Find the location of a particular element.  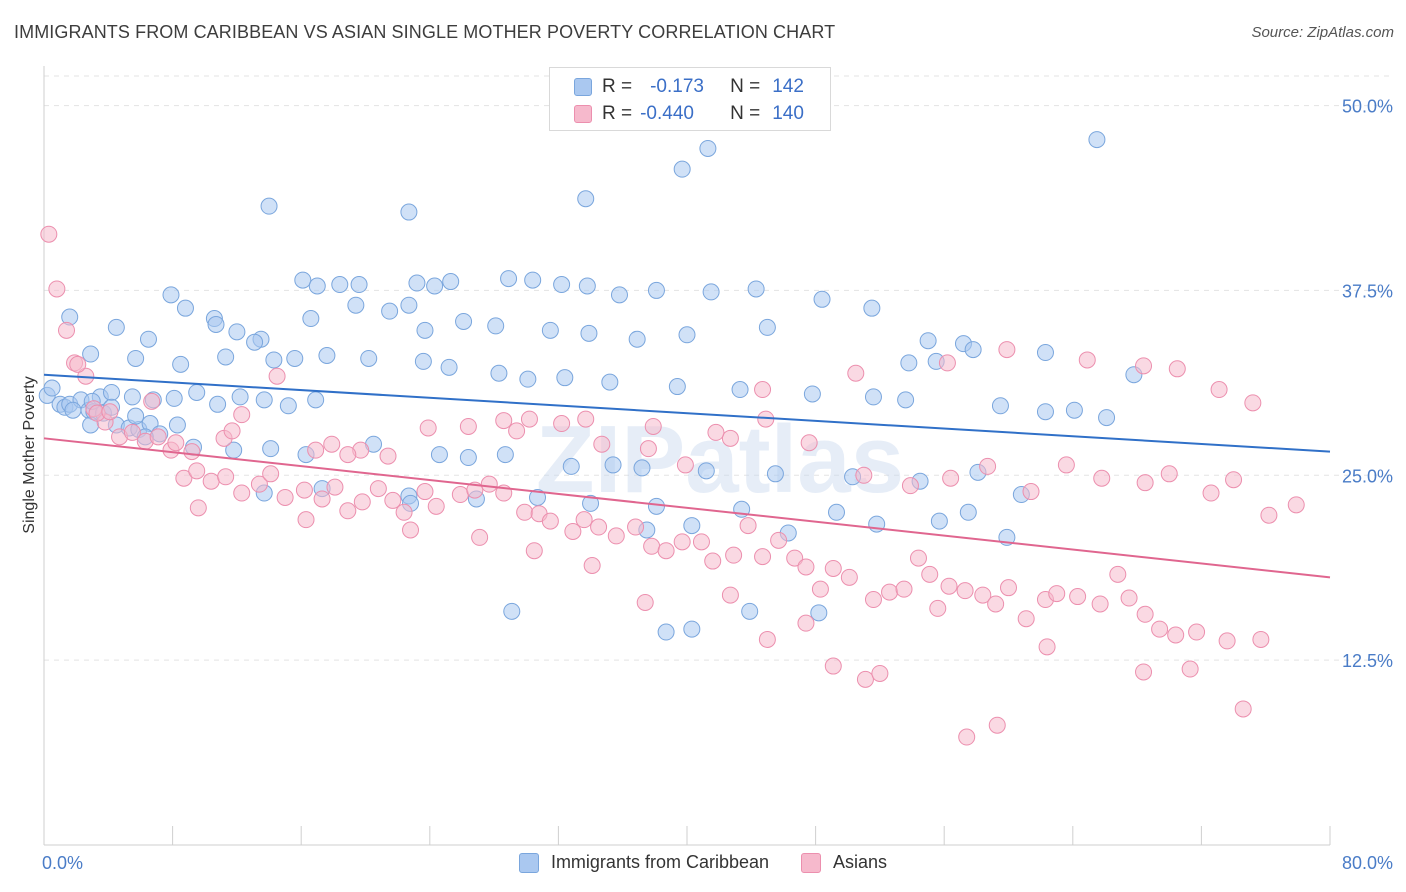

legend-item-caribbean: Immigrants from Caribbean is located at coordinates (643, 862).